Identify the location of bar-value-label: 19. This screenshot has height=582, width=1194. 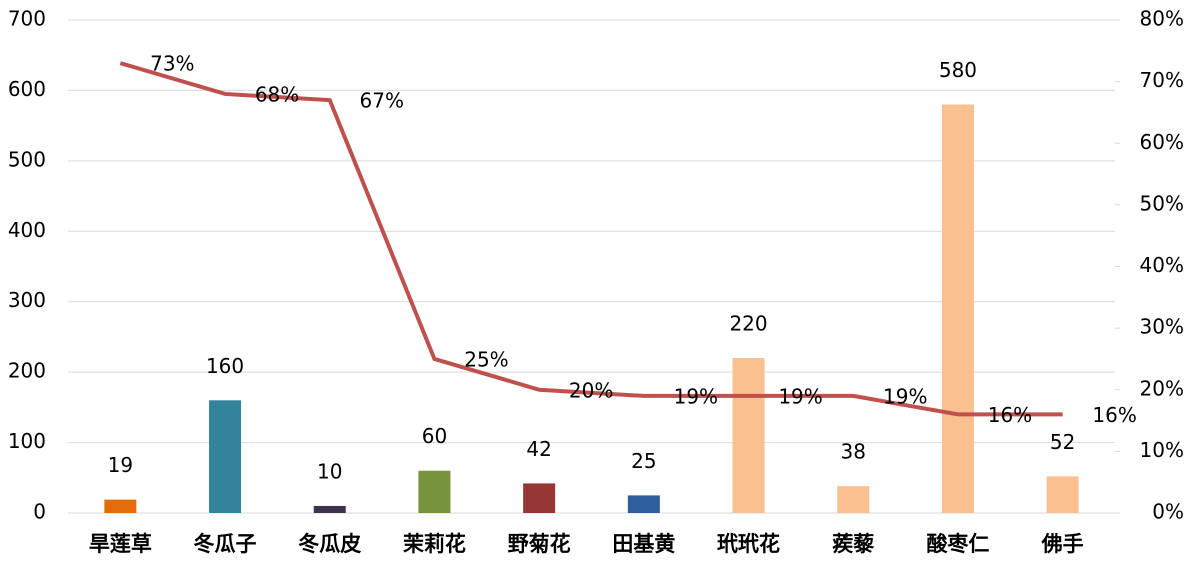
(120, 465).